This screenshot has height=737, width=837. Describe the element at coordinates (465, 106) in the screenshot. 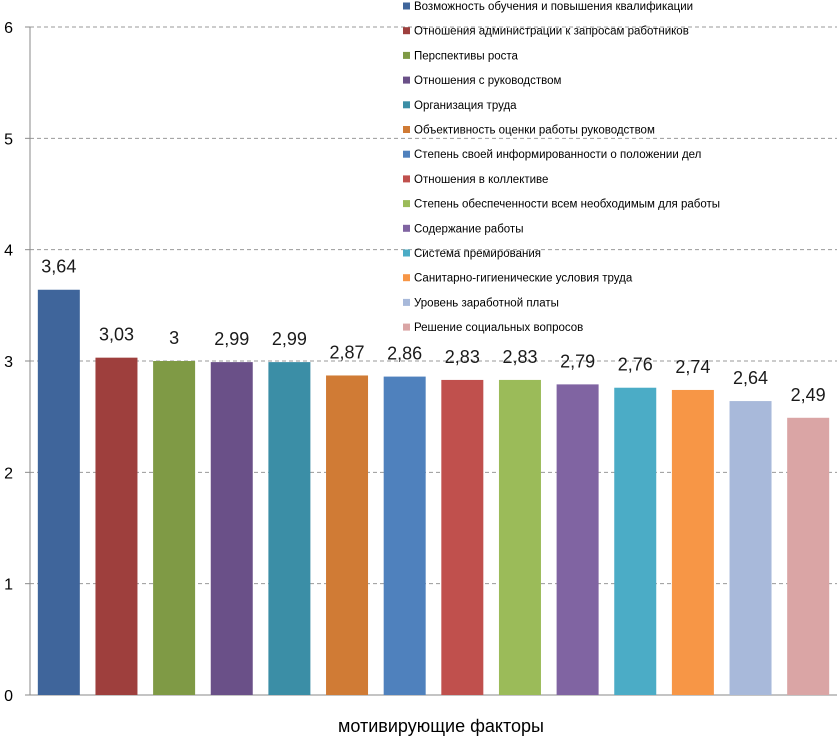

I see `legend-label: Организация труда` at that location.